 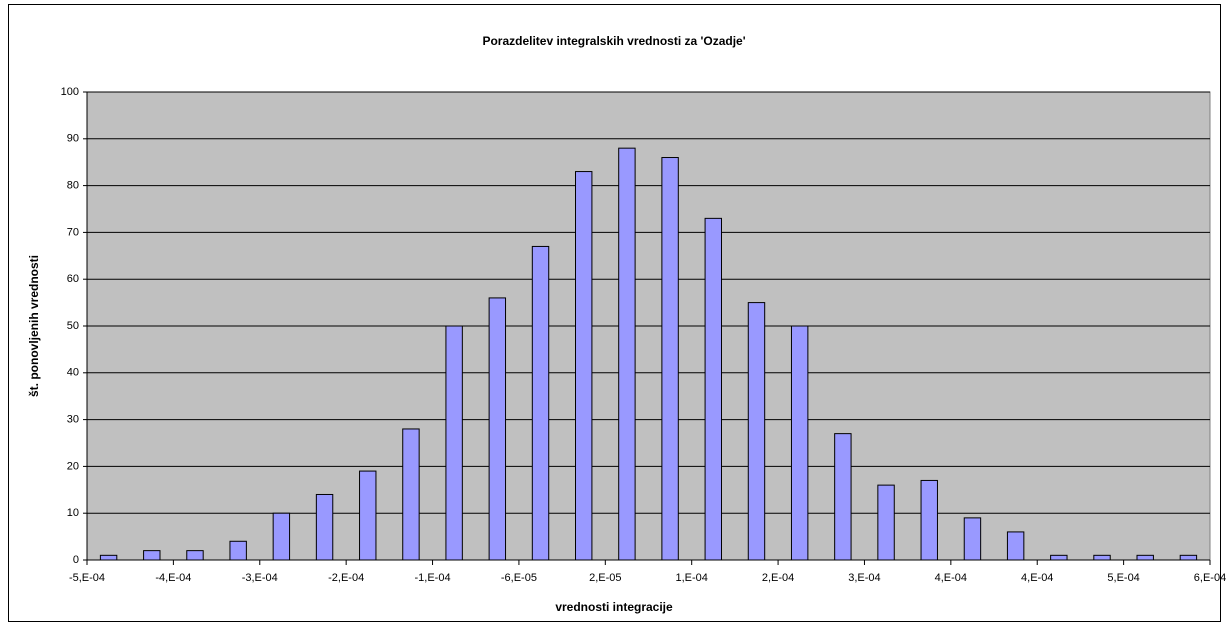 What do you see at coordinates (173, 578) in the screenshot?
I see `x-tick-label: -4,E-04` at bounding box center [173, 578].